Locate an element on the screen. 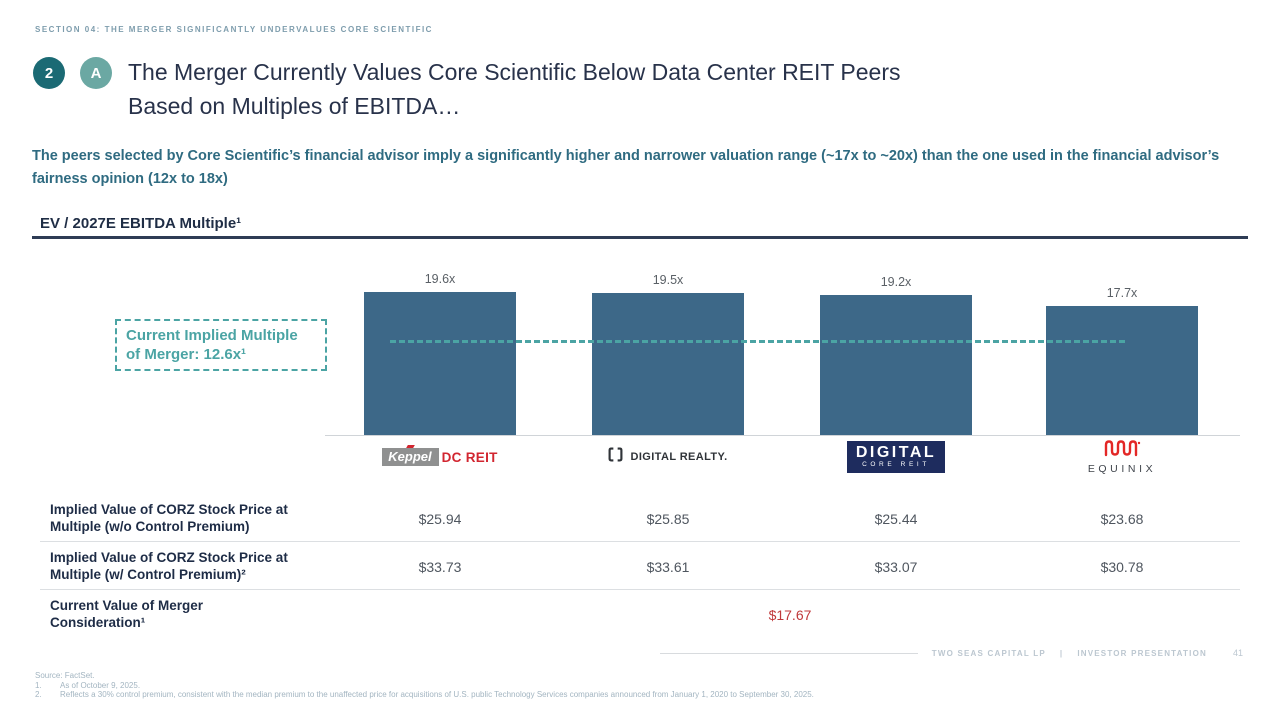 This screenshot has height=720, width=1280. digital-core-line2: CORE REIT is located at coordinates (896, 464).